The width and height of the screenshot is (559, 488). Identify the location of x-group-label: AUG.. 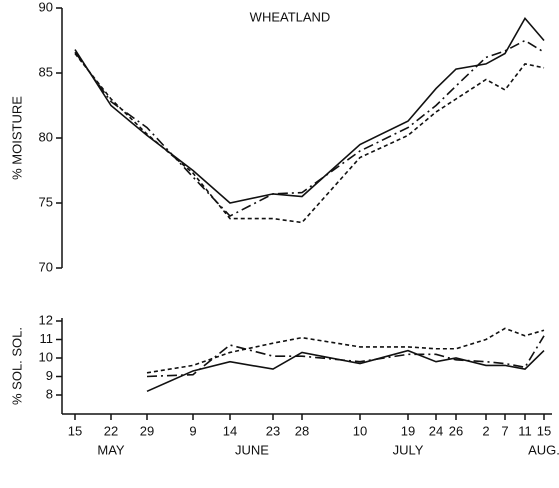
(543, 449).